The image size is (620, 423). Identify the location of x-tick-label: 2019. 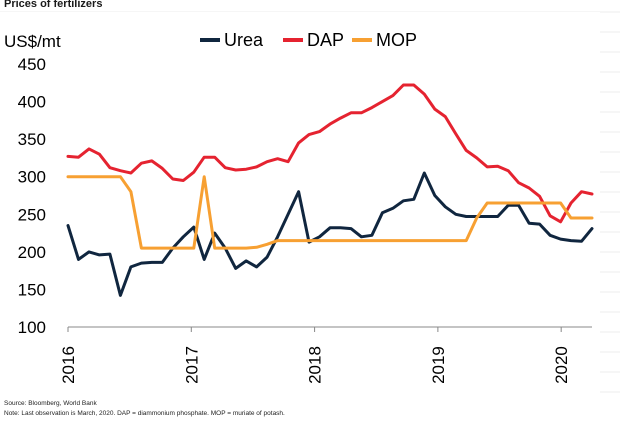
(438, 365).